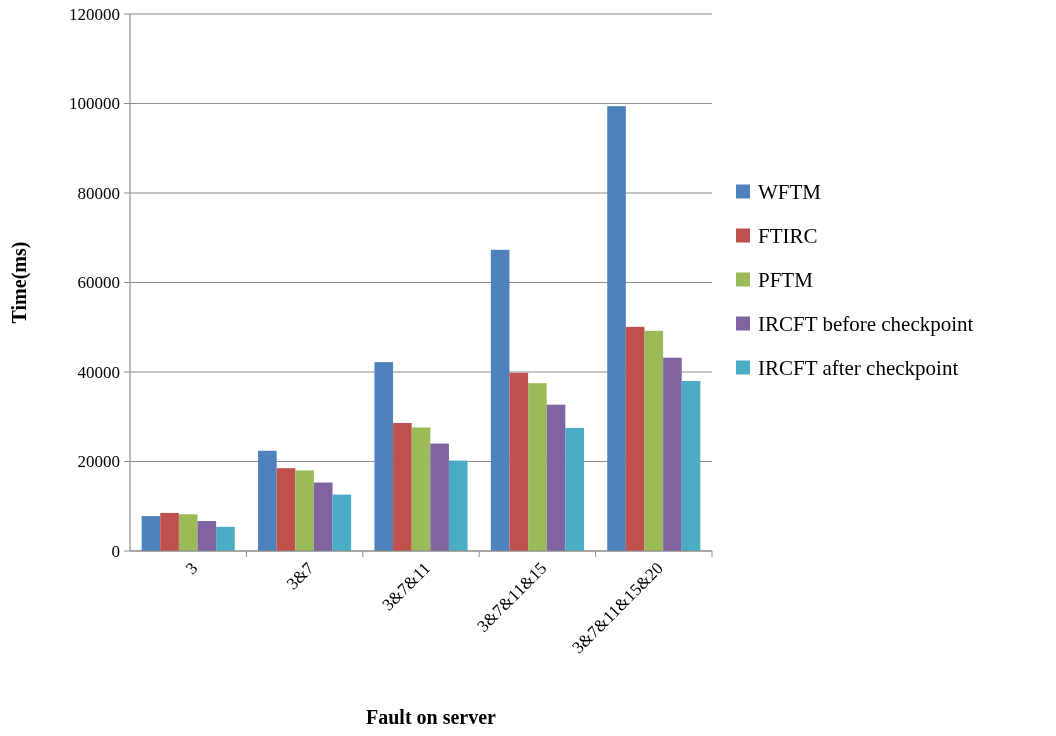 The width and height of the screenshot is (1056, 736). Describe the element at coordinates (788, 235) in the screenshot. I see `legend-label: FTIRC` at that location.